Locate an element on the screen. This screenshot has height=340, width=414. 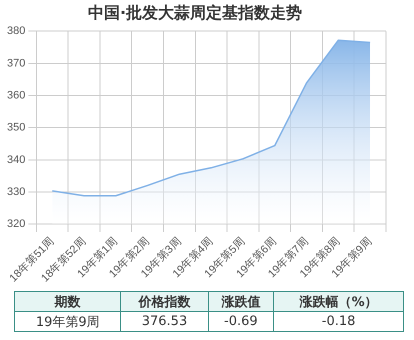
text: 19年第9周 is located at coordinates (67, 322).